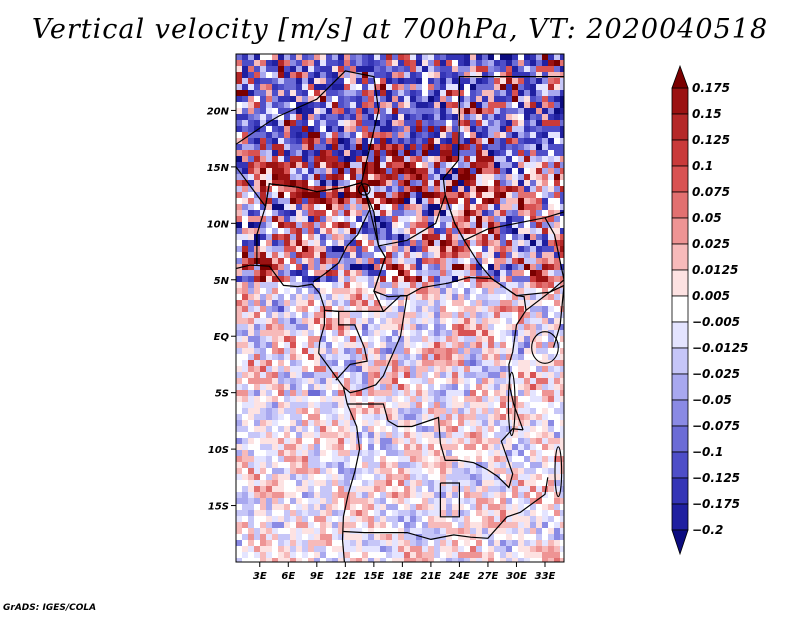 The height and width of the screenshot is (618, 800). Describe the element at coordinates (711, 88) in the screenshot. I see `colorbar-label: 0.175` at that location.